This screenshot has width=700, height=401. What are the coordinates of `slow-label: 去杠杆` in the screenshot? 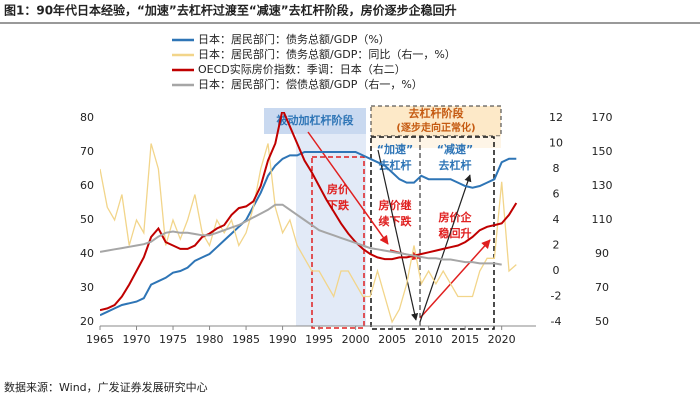 It's located at (455, 165).